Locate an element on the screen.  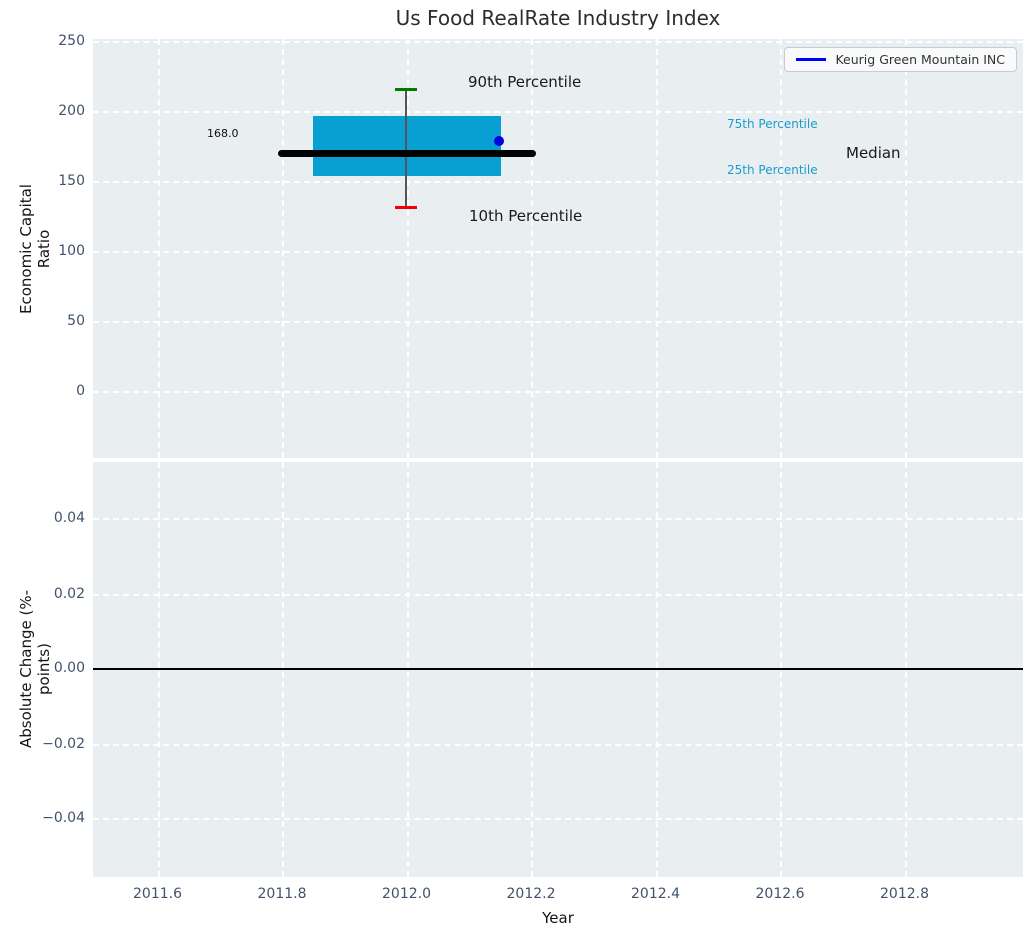
y-tick: 0.00 is located at coordinates (69, 668).